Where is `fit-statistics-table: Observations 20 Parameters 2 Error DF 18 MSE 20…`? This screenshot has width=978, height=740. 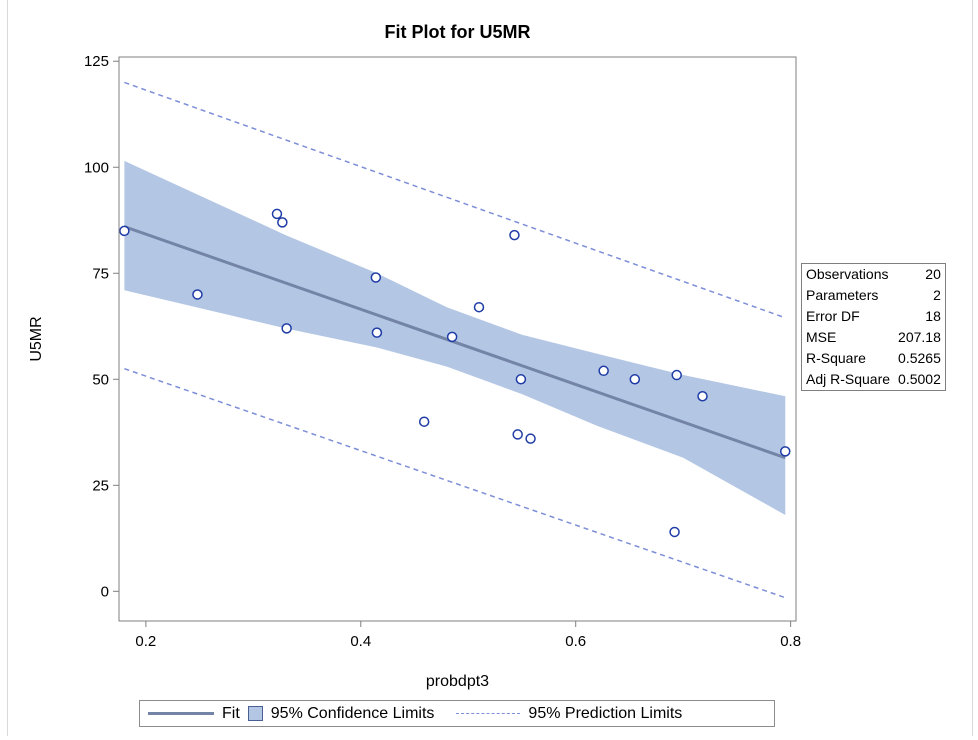 fit-statistics-table: Observations 20 Parameters 2 Error DF 18 MSE 20… is located at coordinates (873, 327).